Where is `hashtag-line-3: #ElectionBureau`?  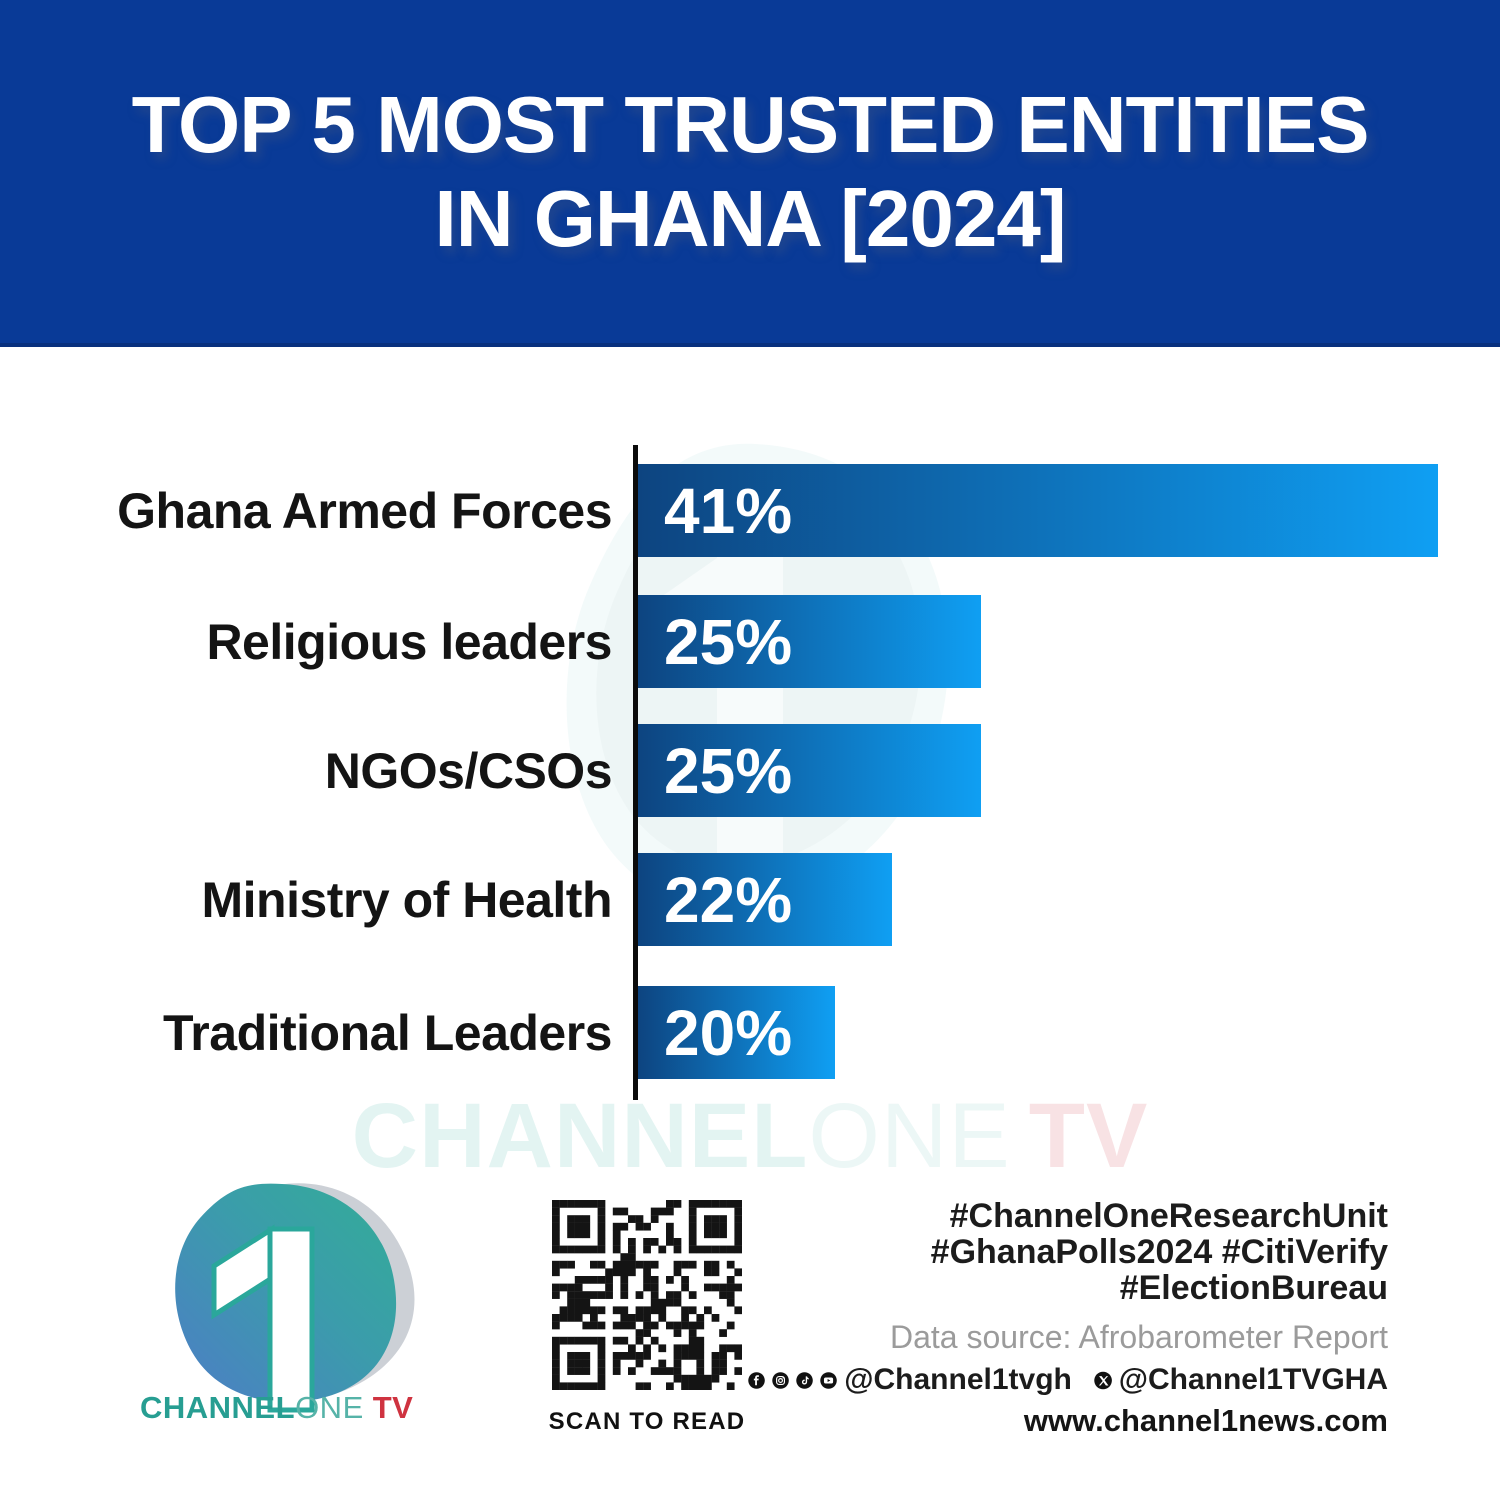
hashtag-line-3: #ElectionBureau is located at coordinates (1253, 1288).